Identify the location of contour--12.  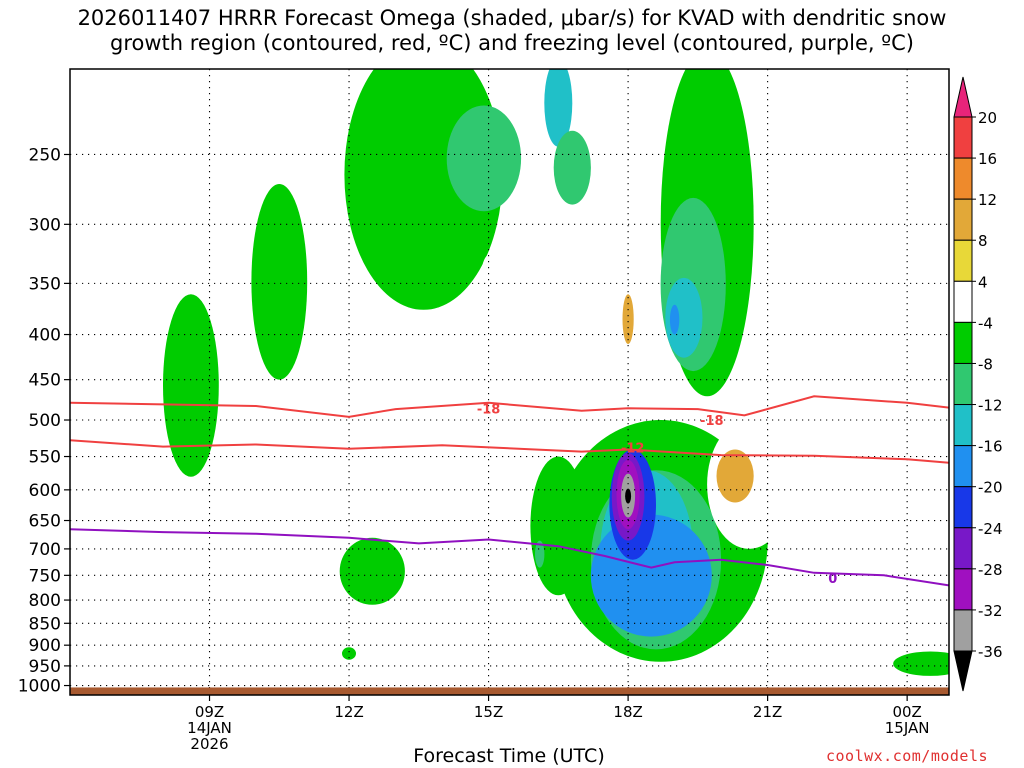
(509, 451).